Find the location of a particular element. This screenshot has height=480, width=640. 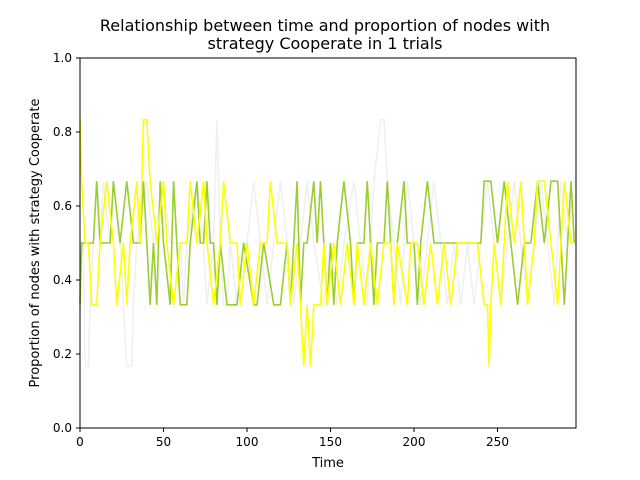

y-tick-label-1: 0.2 is located at coordinates (62, 354).